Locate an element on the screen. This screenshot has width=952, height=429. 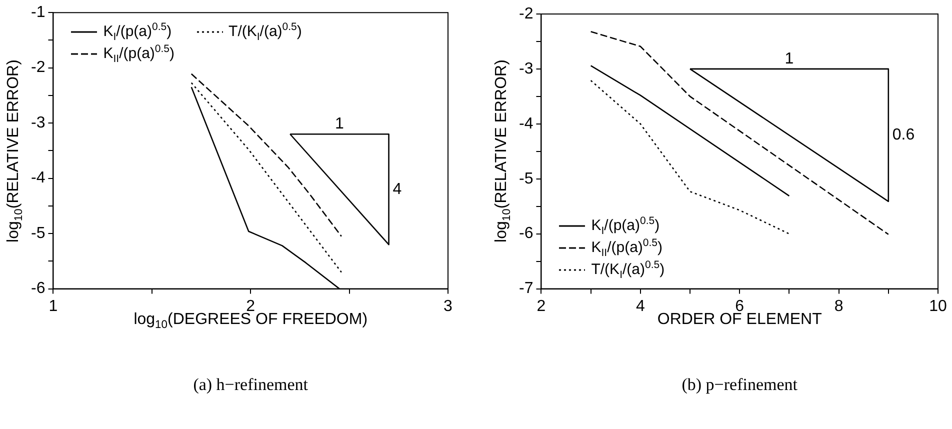
x-tick-label: 4 is located at coordinates (640, 306).